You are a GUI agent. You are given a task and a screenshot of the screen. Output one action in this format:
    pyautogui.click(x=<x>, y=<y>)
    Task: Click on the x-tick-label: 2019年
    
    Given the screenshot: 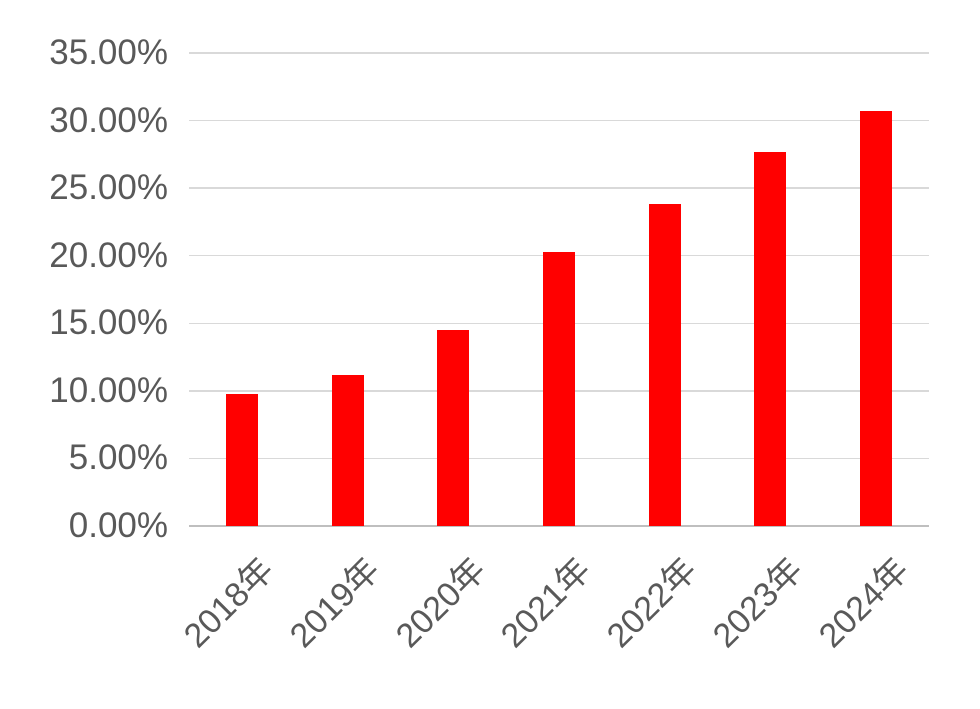 What is the action you would take?
    pyautogui.click(x=335, y=603)
    